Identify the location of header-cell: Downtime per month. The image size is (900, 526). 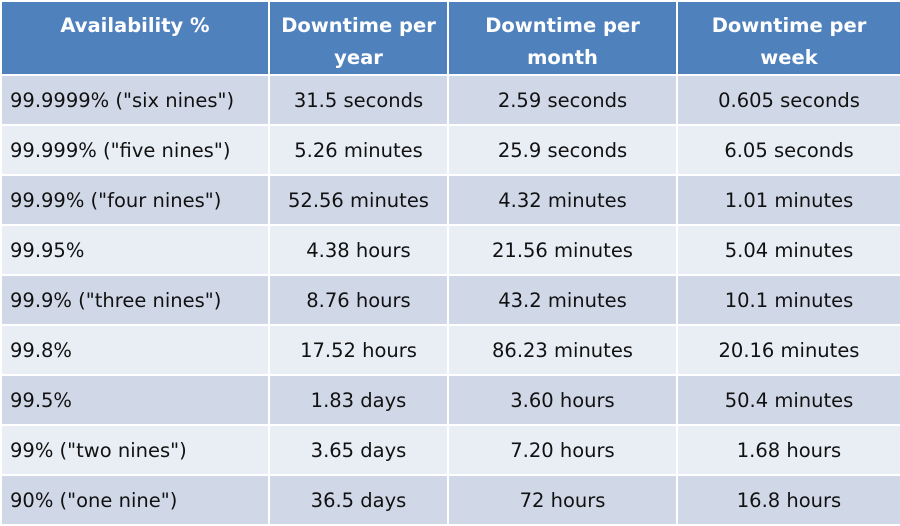
(562, 38).